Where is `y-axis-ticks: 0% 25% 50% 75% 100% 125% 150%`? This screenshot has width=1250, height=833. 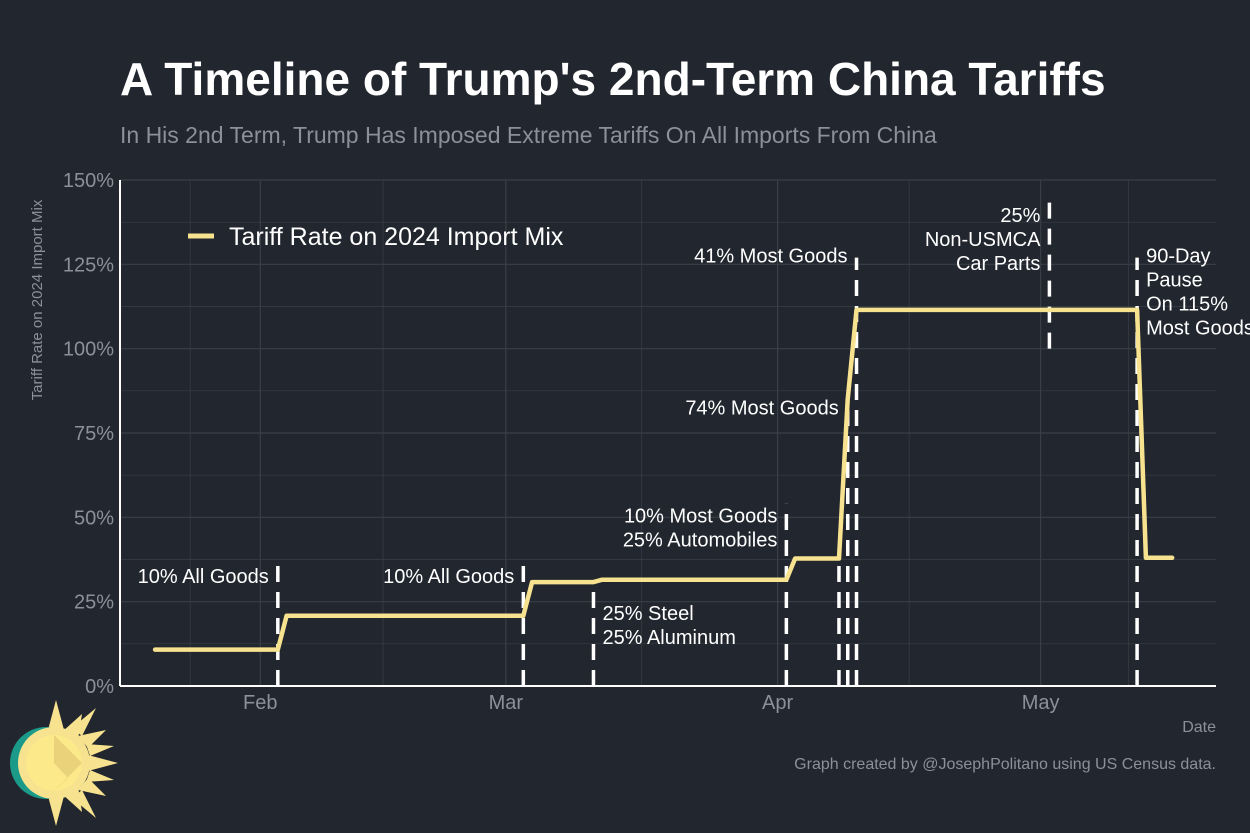
y-axis-ticks: 0% 25% 50% 75% 100% 125% 150% is located at coordinates (88, 434).